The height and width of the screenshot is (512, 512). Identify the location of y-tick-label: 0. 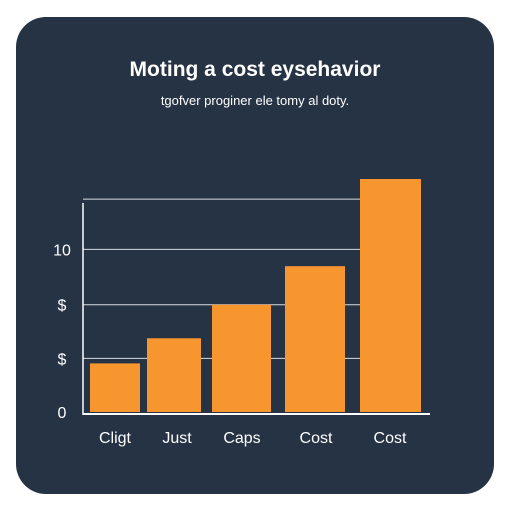
(62, 413).